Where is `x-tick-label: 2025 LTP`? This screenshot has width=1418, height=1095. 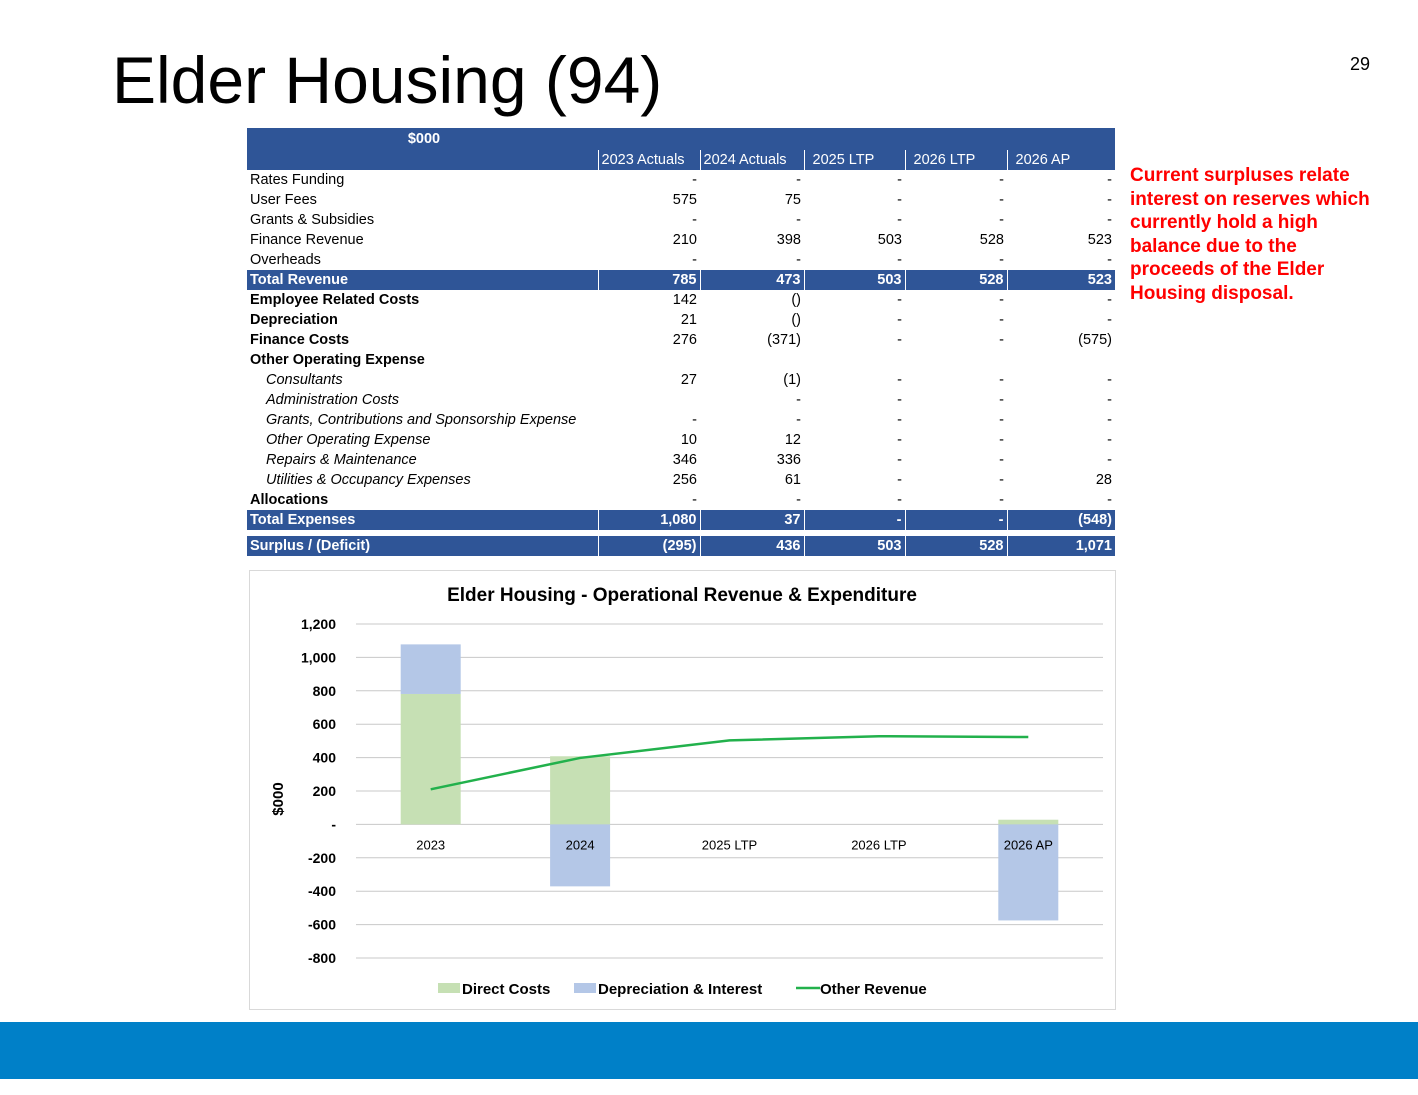 x-tick-label: 2025 LTP is located at coordinates (729, 844).